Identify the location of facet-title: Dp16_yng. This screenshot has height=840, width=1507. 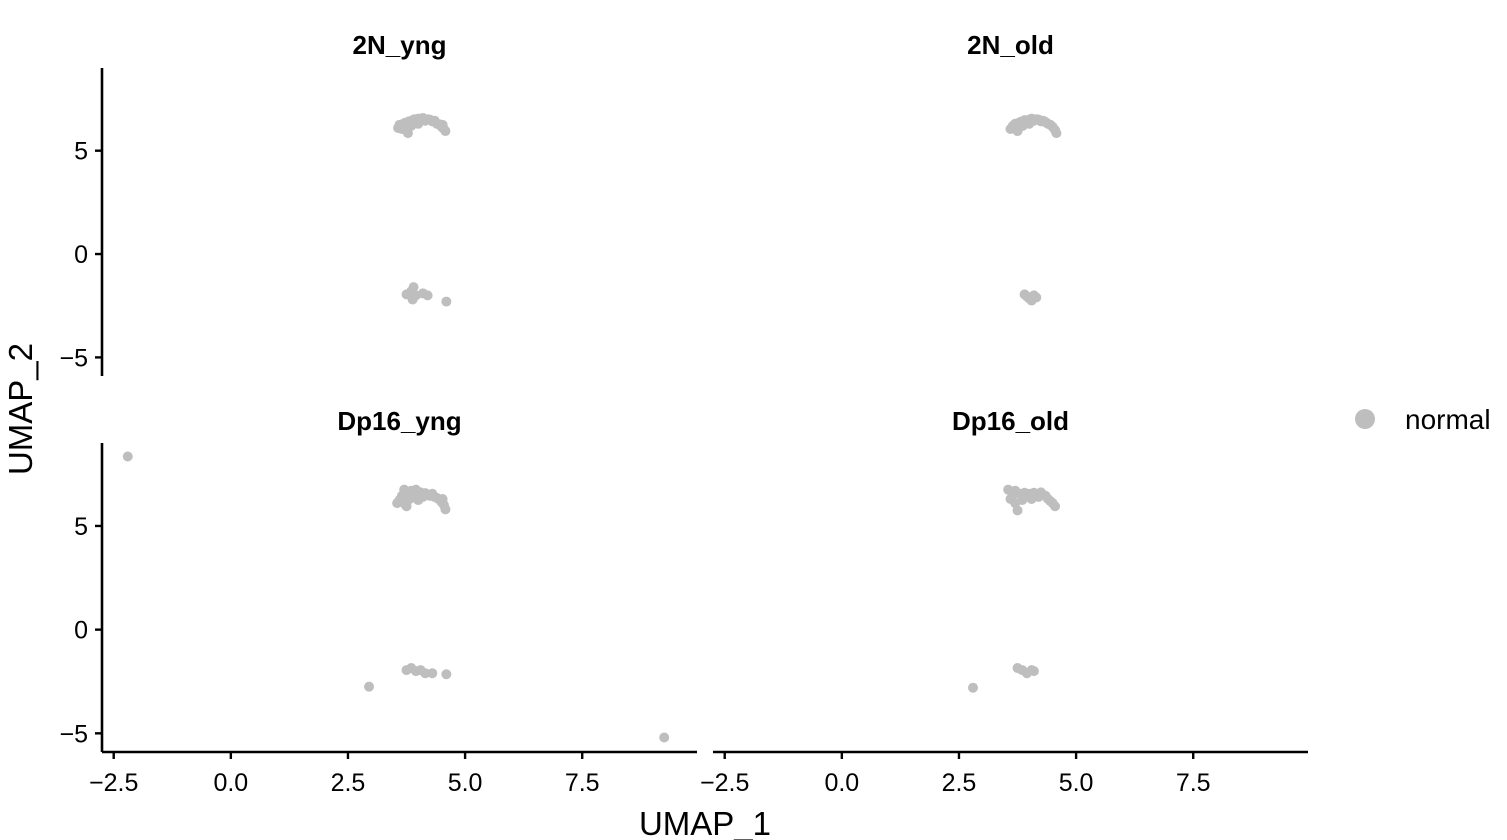
(399, 421).